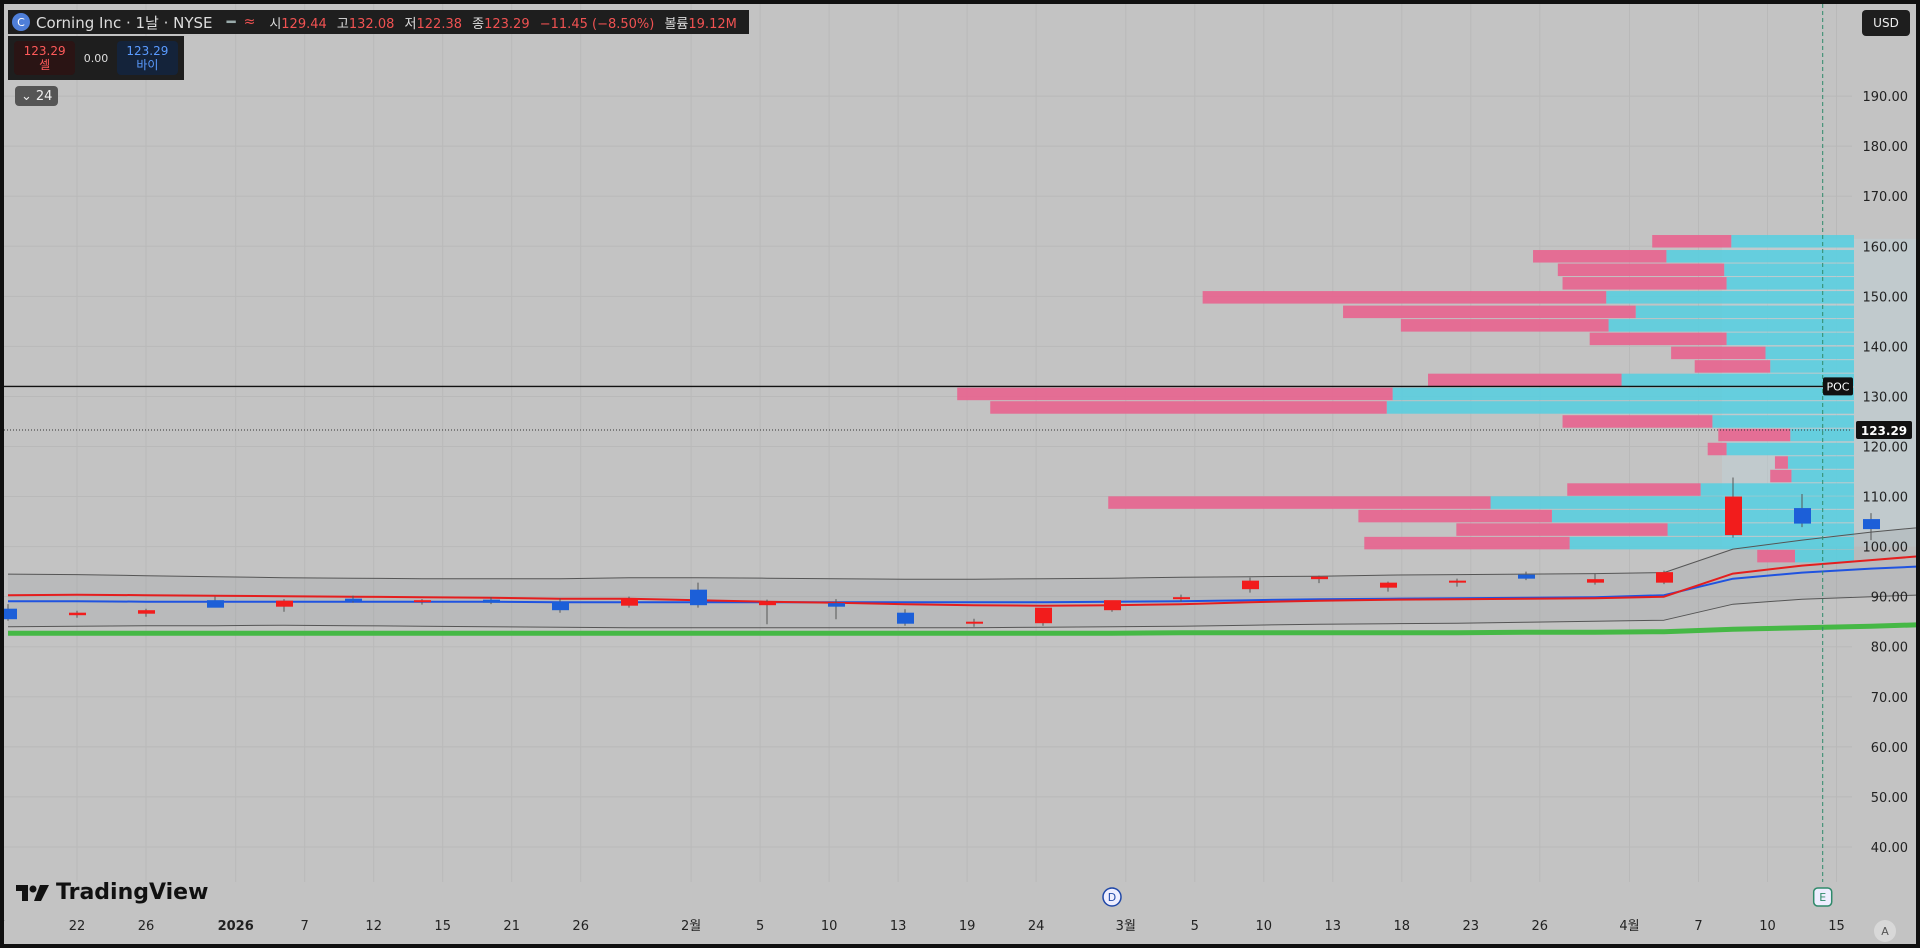 This screenshot has width=1920, height=948. I want to click on y-axis-tick-label: 120.00, so click(1886, 448).